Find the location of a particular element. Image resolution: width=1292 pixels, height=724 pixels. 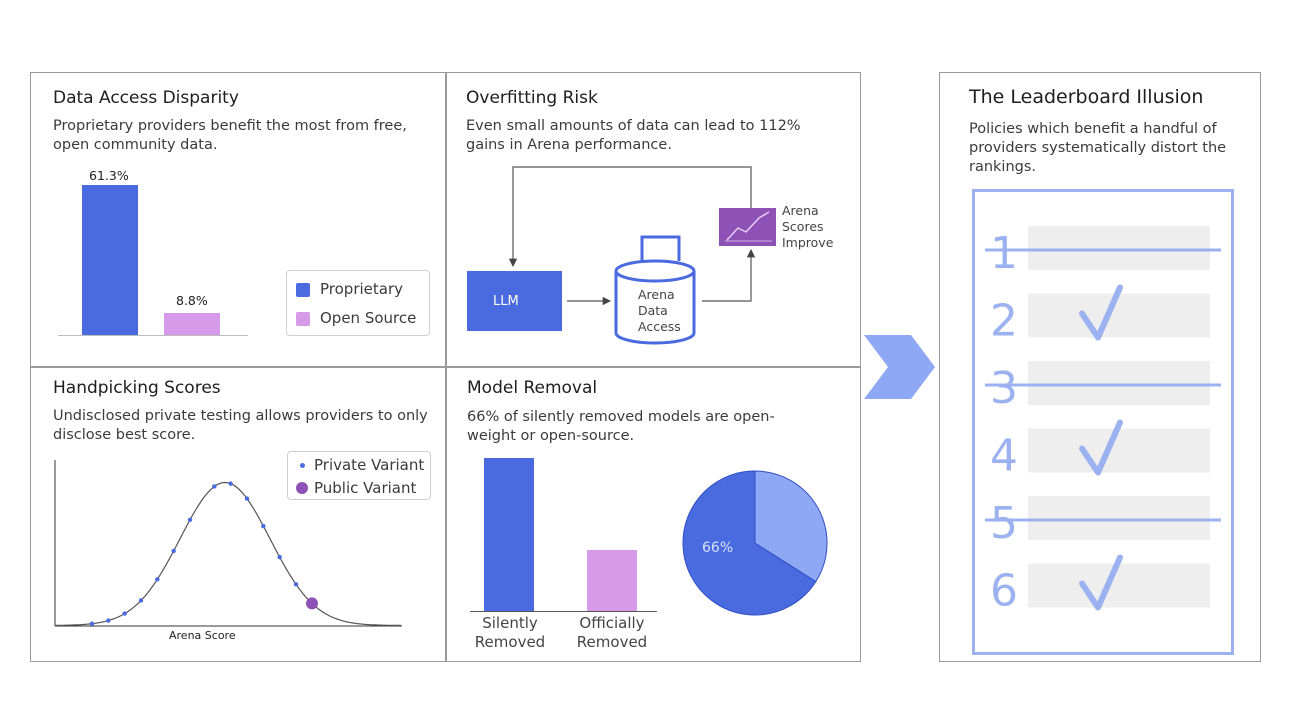

database-icon is located at coordinates (655, 308).